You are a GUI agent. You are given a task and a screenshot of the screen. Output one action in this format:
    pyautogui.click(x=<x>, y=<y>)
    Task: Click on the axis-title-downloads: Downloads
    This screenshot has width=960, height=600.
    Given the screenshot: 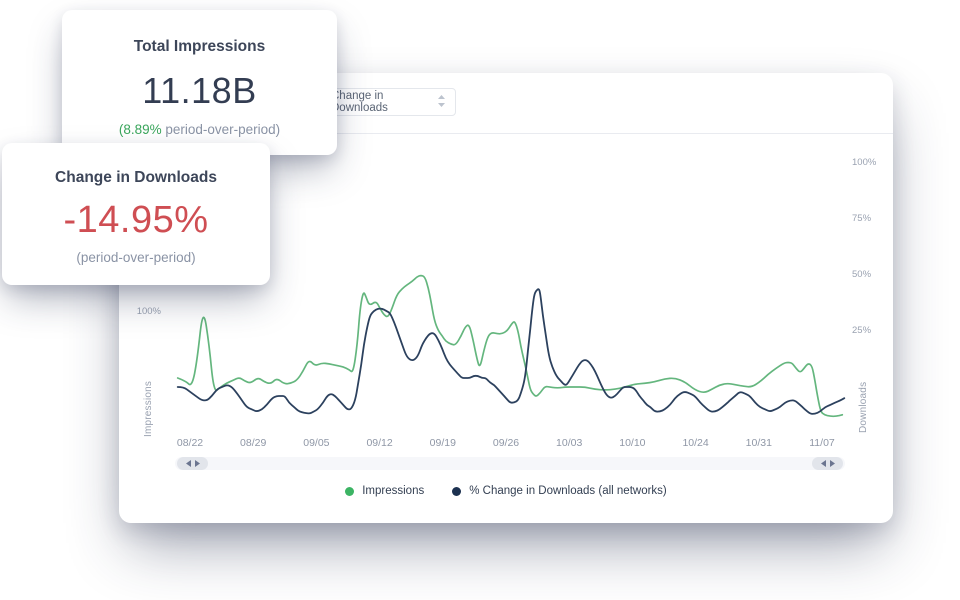 What is the action you would take?
    pyautogui.click(x=863, y=407)
    